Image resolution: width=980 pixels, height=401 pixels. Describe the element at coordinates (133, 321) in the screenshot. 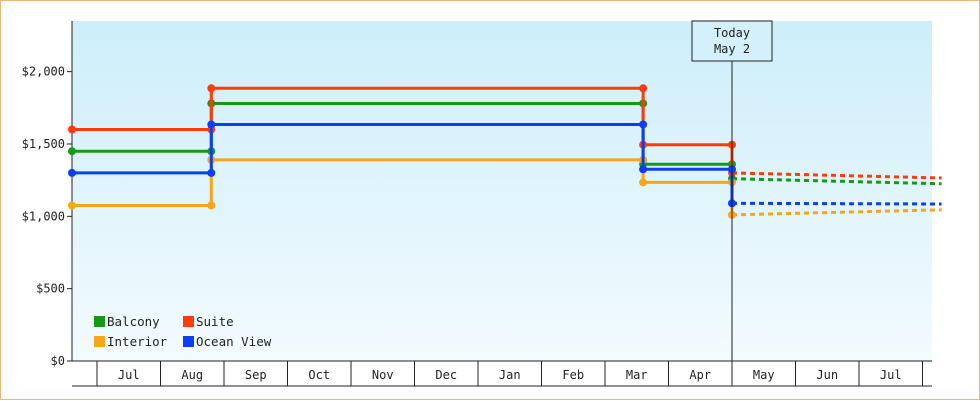

I see `legend-label: Balcony` at that location.